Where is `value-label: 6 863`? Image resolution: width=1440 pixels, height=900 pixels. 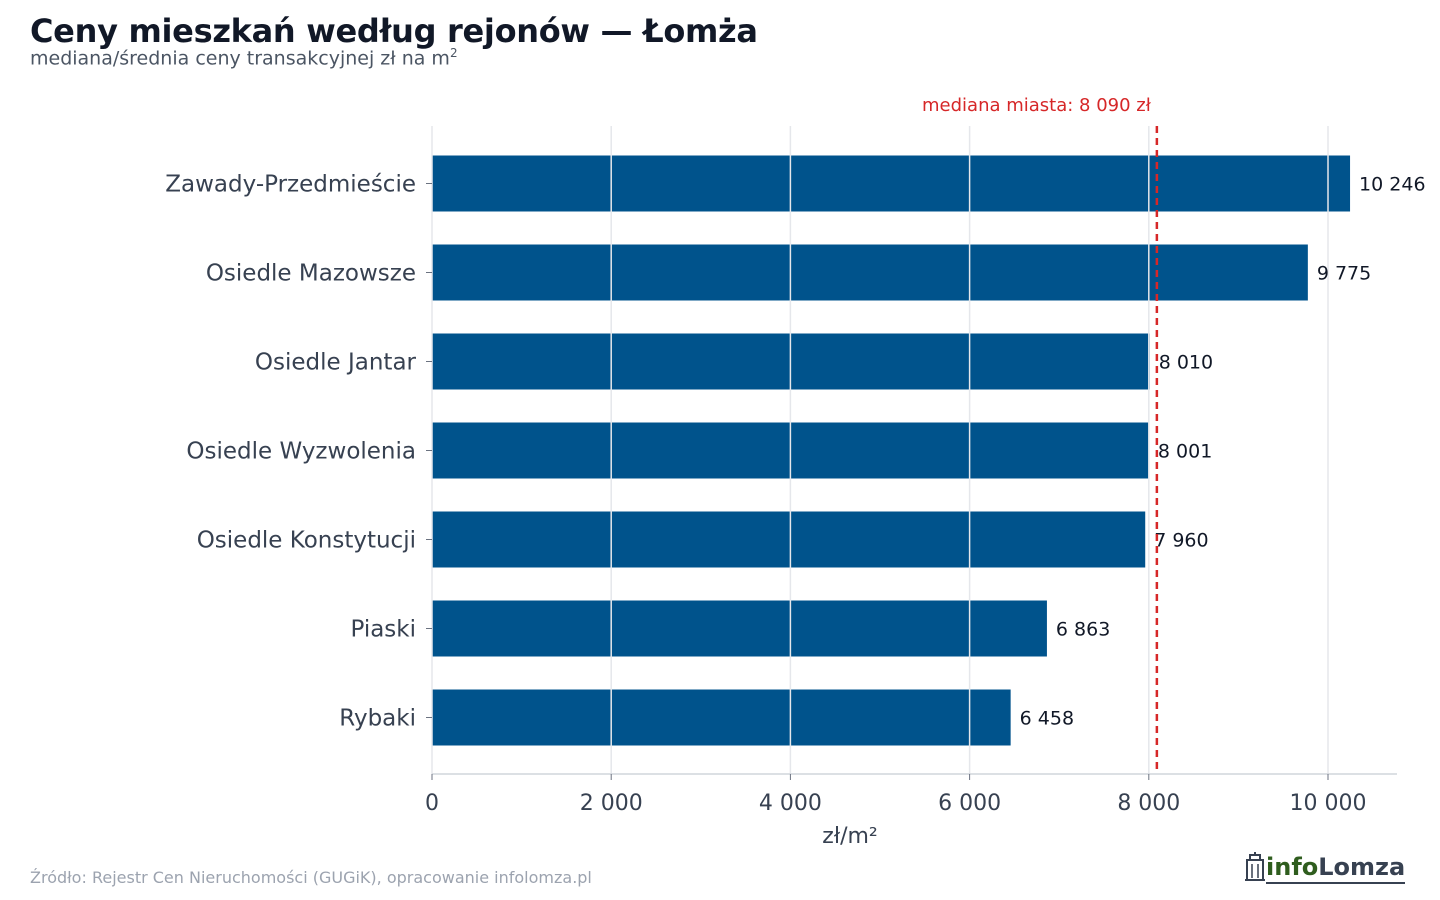
value-label: 6 863 is located at coordinates (1083, 630).